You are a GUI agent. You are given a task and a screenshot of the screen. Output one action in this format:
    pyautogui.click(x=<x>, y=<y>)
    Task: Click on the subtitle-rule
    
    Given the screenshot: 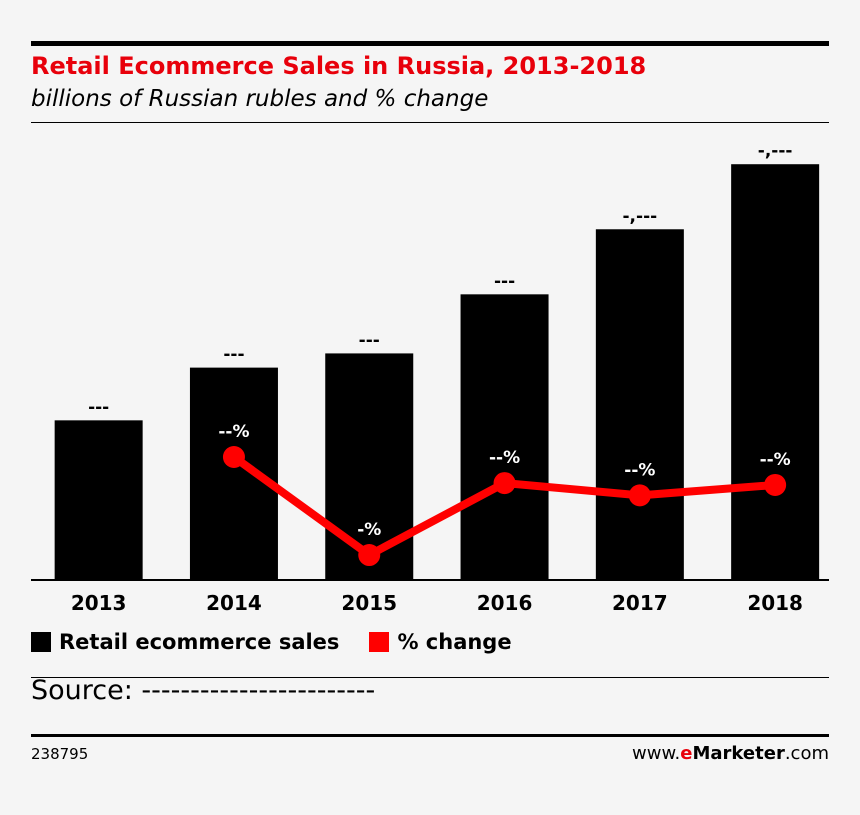 What is the action you would take?
    pyautogui.click(x=430, y=122)
    